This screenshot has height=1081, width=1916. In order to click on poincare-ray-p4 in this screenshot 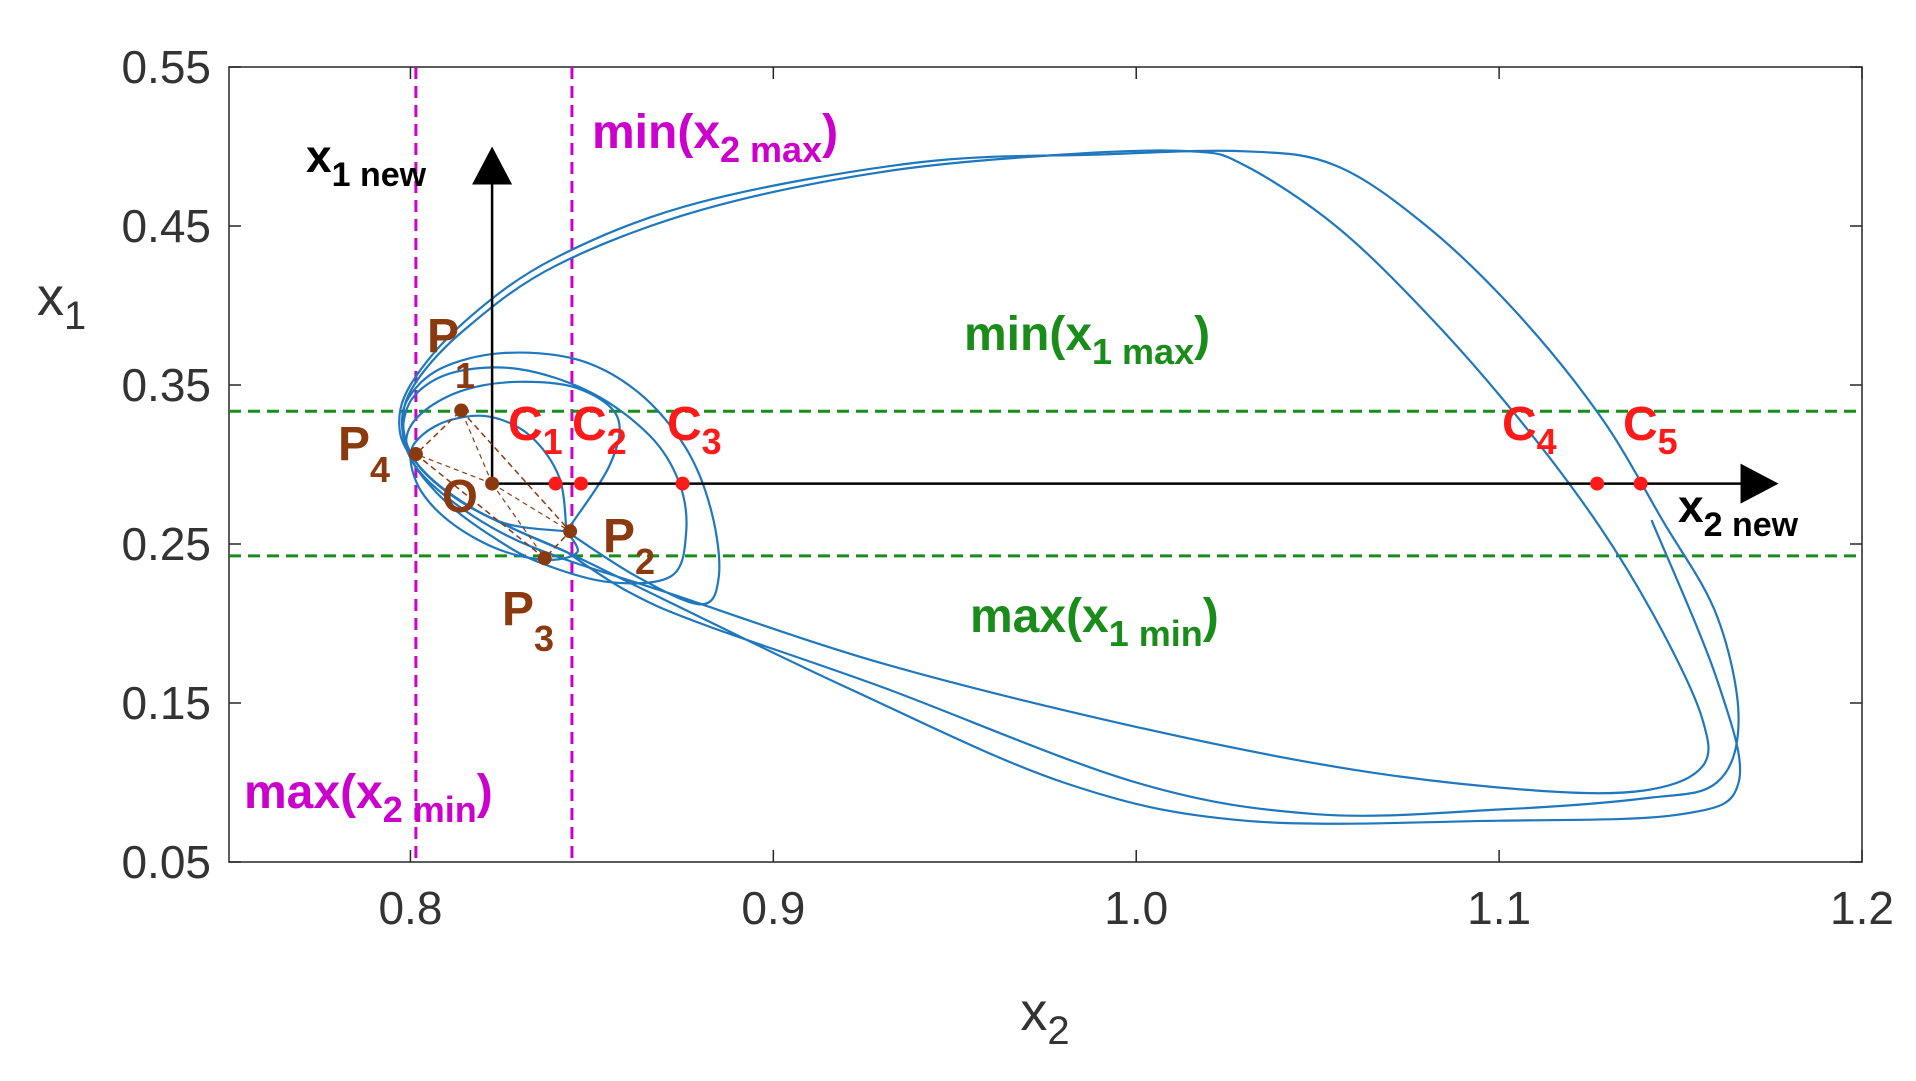, I will do `click(454, 469)`.